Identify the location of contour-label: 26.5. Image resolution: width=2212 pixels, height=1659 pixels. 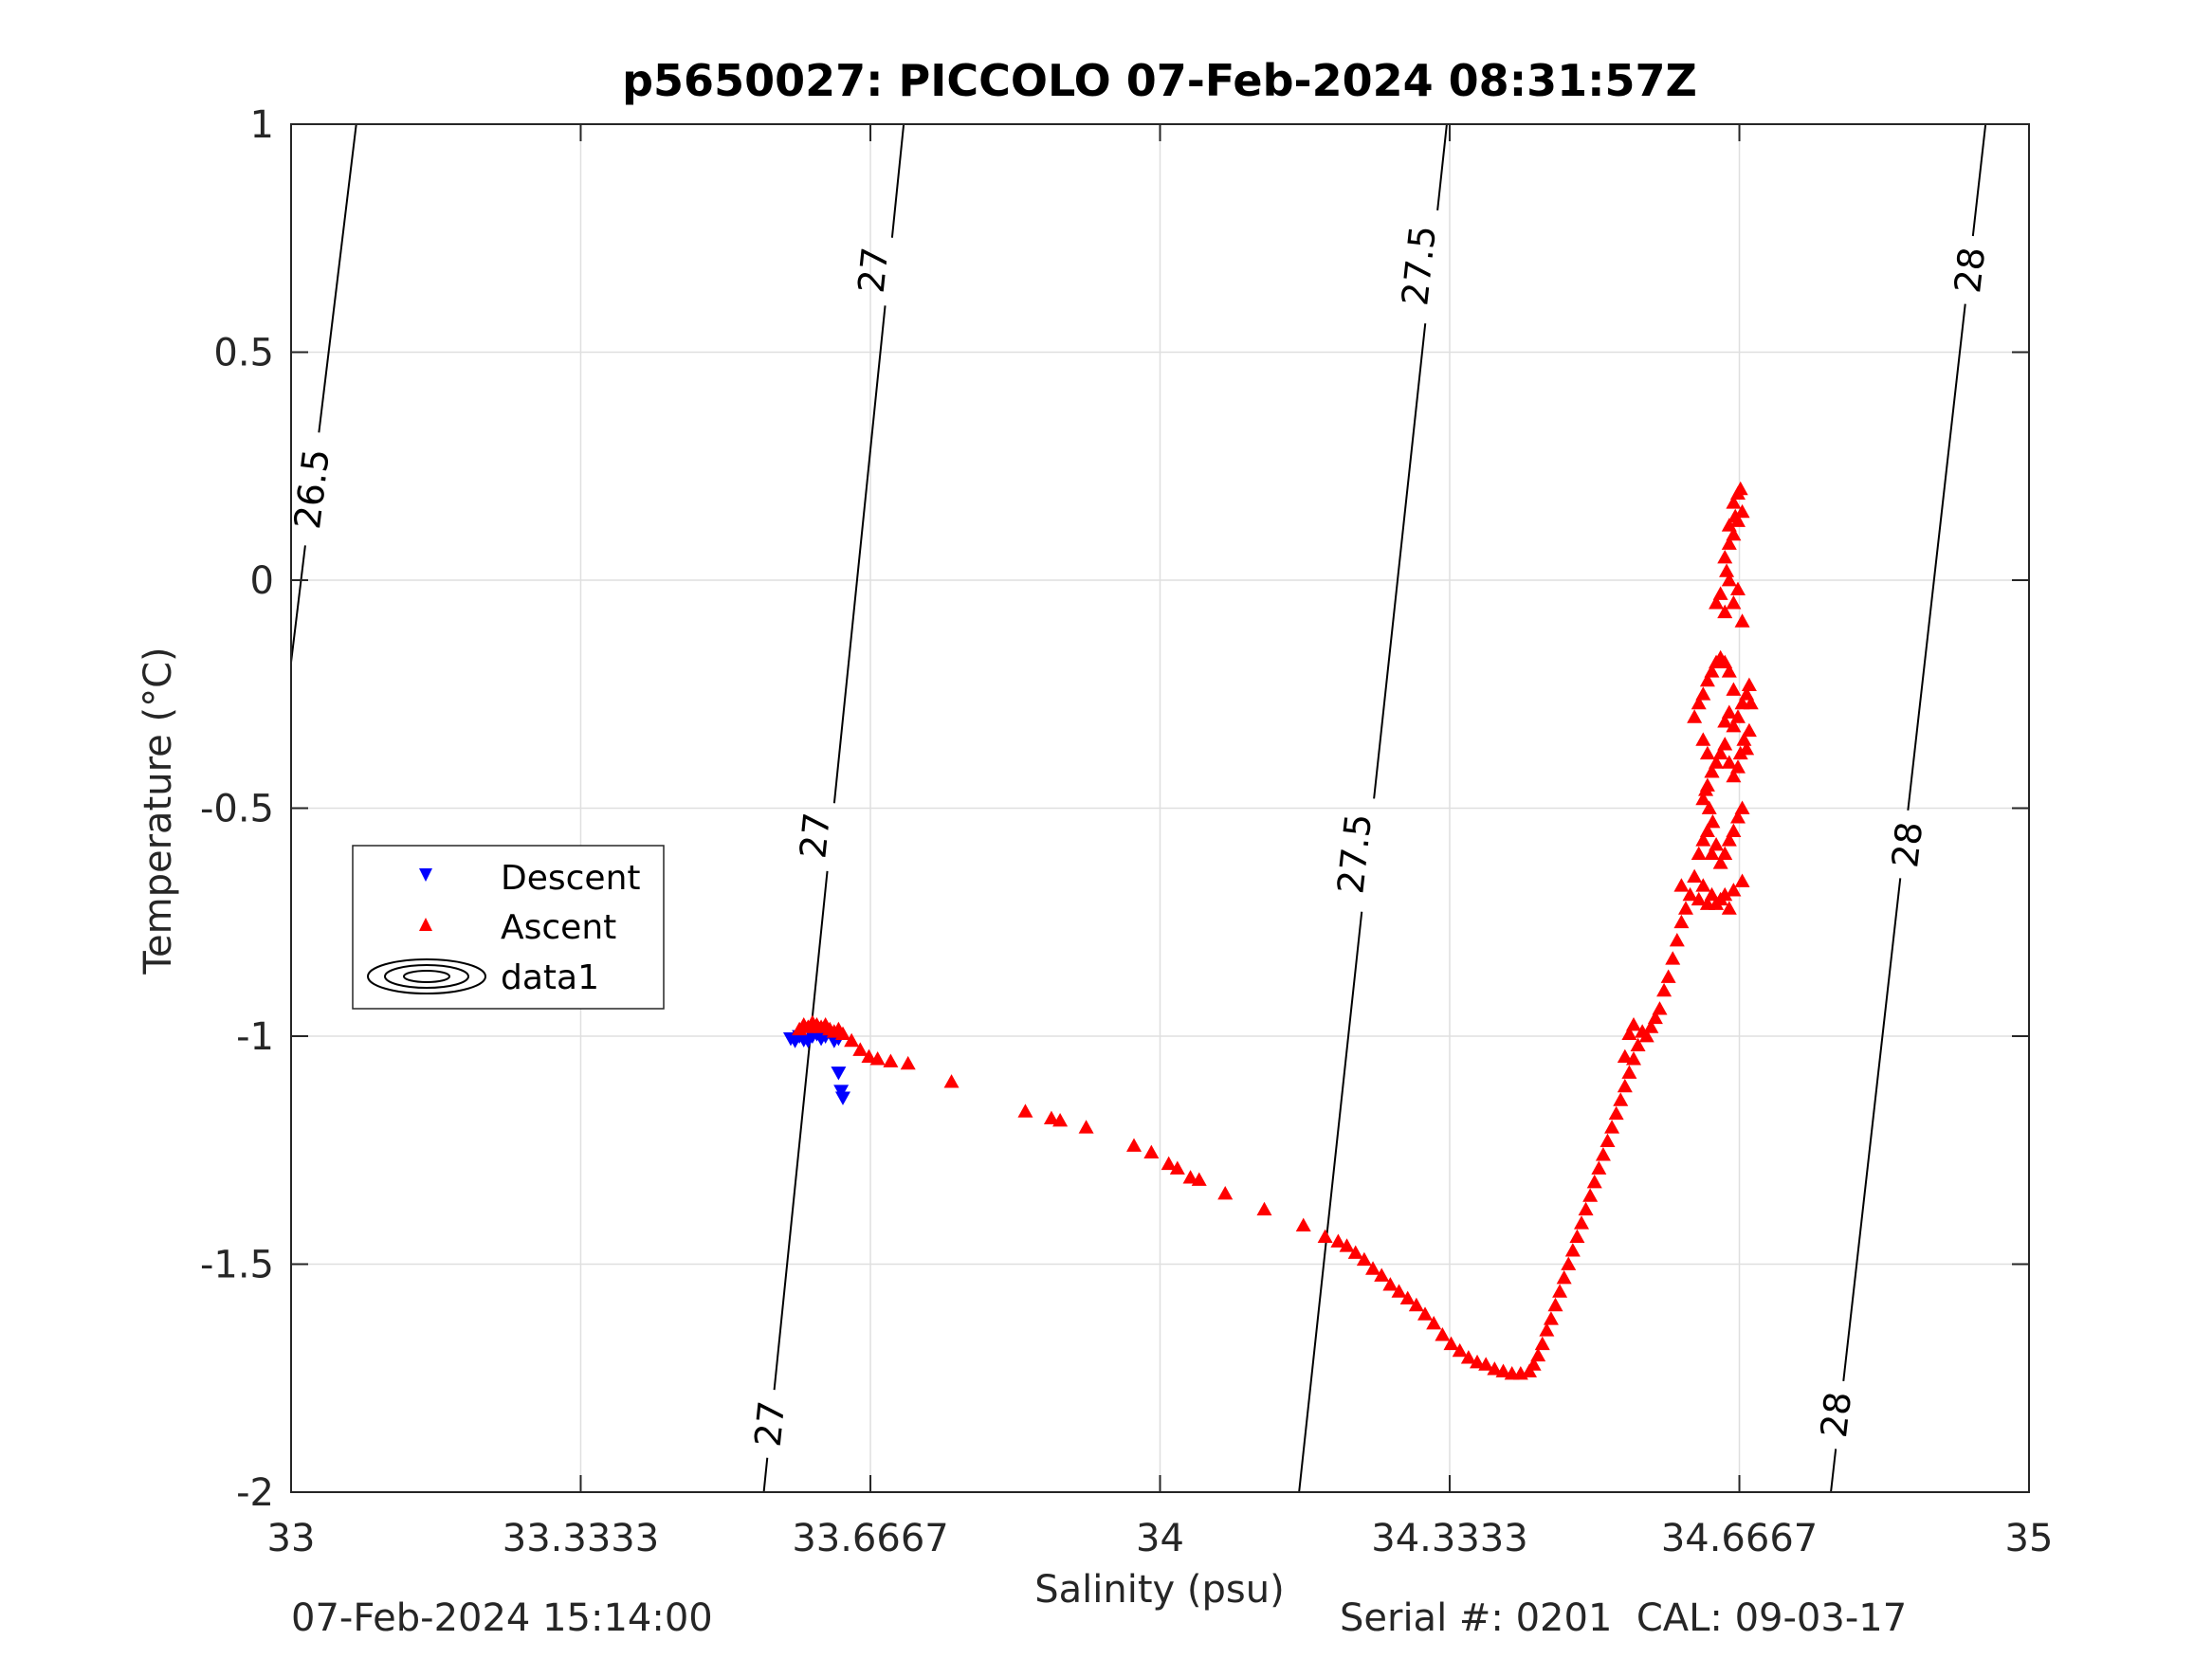
(312, 489).